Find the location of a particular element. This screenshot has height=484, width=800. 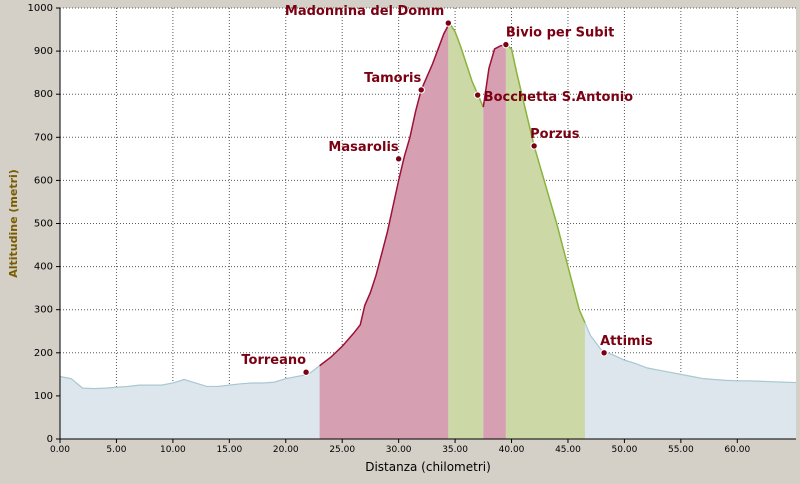

waypoint: Bocchetta S.Antonio is located at coordinates (553, 97).